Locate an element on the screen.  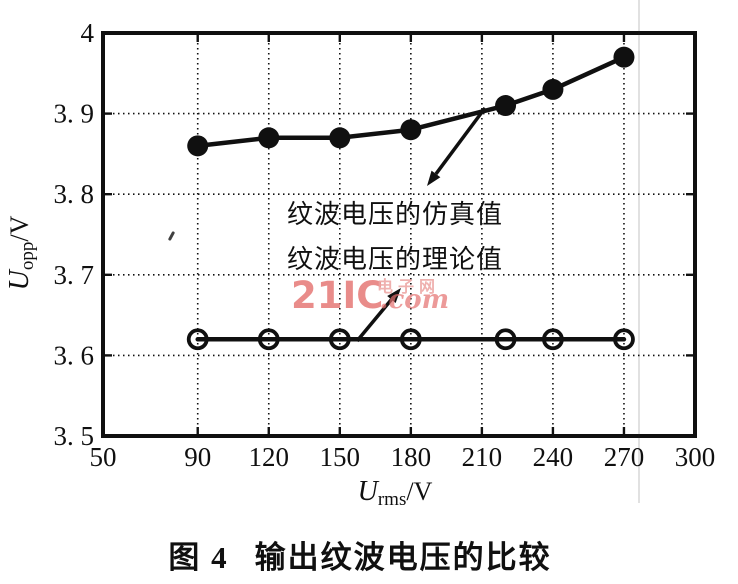
y-tick-label: 3. 9 is located at coordinates (74, 114).